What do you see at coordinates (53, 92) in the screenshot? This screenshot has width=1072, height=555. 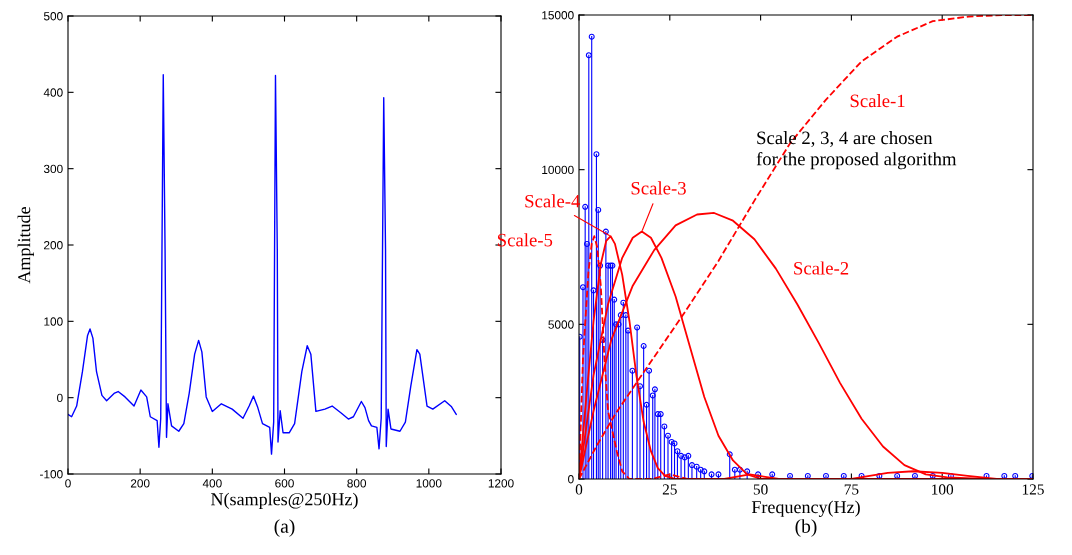 I see `y-tick-label: 400` at bounding box center [53, 92].